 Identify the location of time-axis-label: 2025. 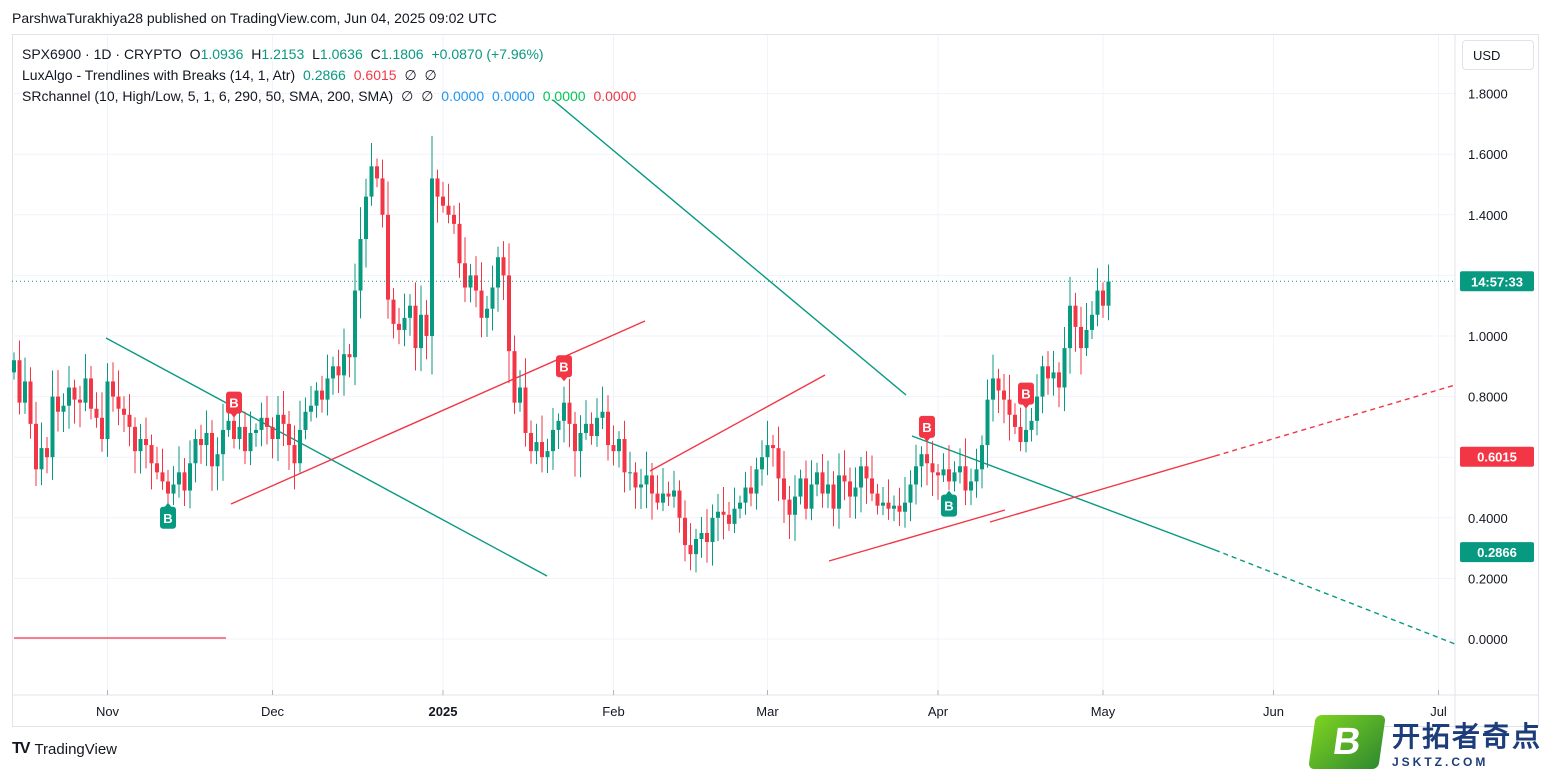
(443, 711).